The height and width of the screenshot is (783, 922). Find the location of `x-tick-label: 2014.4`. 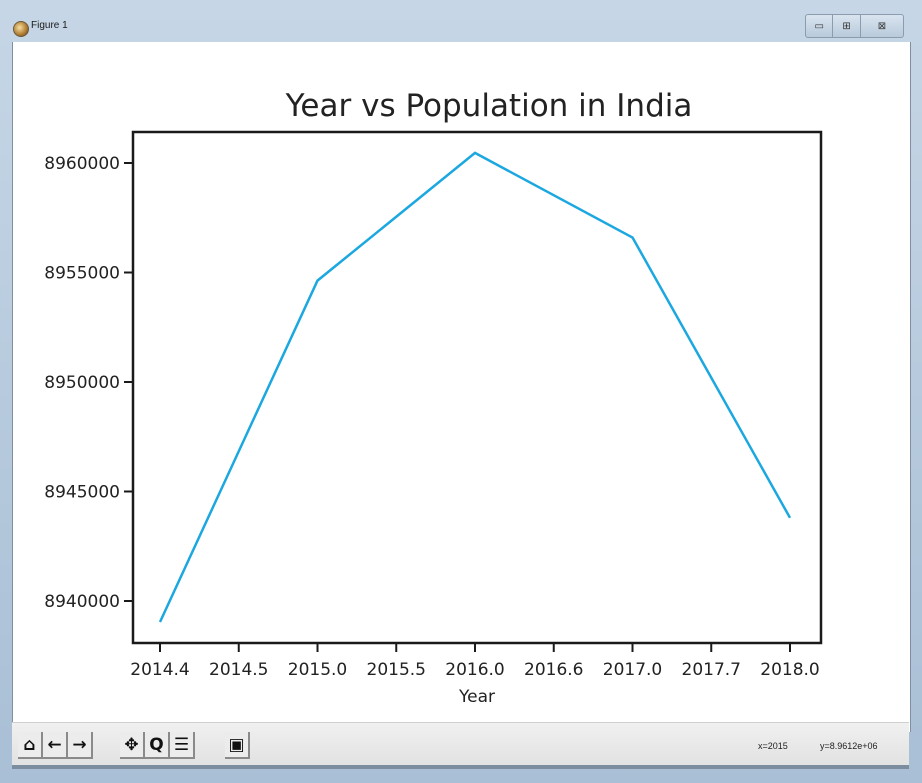

x-tick-label: 2014.4 is located at coordinates (159, 670).